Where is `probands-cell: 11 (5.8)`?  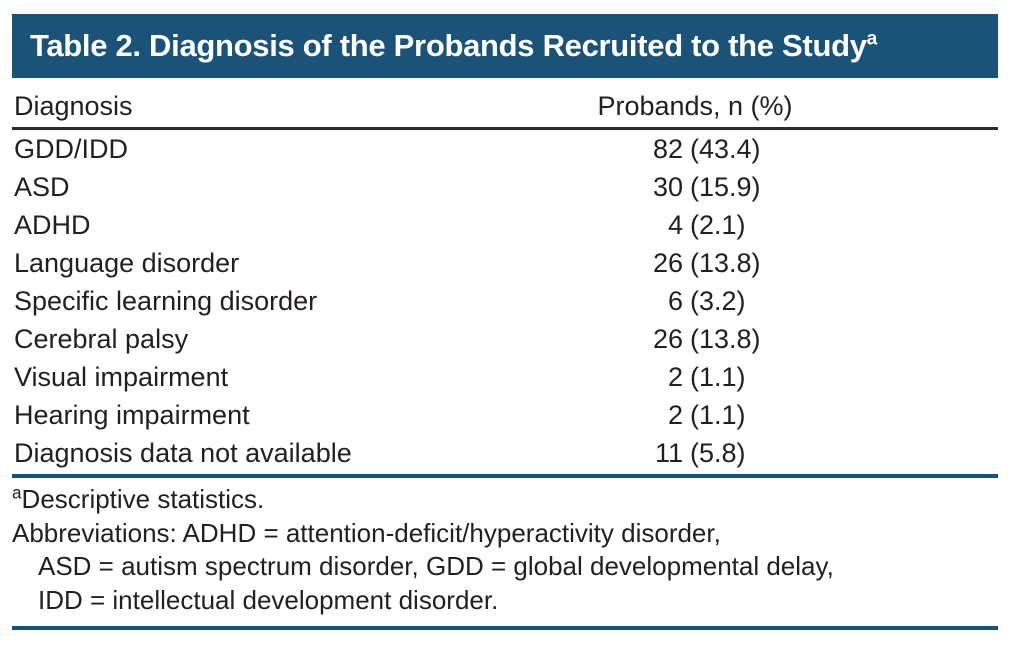
probands-cell: 11 (5.8) is located at coordinates (679, 453).